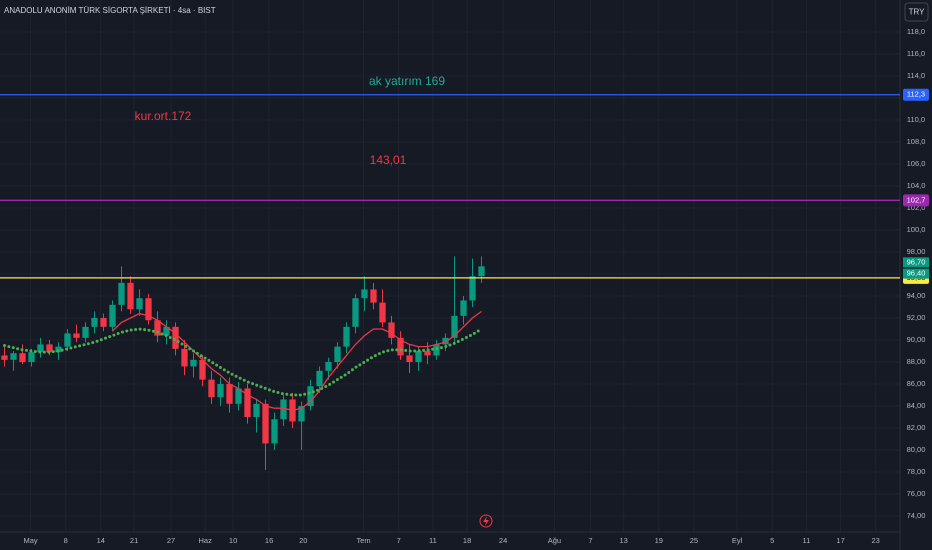 This screenshot has width=932, height=550. I want to click on y-tick-label: 100,0, so click(916, 229).